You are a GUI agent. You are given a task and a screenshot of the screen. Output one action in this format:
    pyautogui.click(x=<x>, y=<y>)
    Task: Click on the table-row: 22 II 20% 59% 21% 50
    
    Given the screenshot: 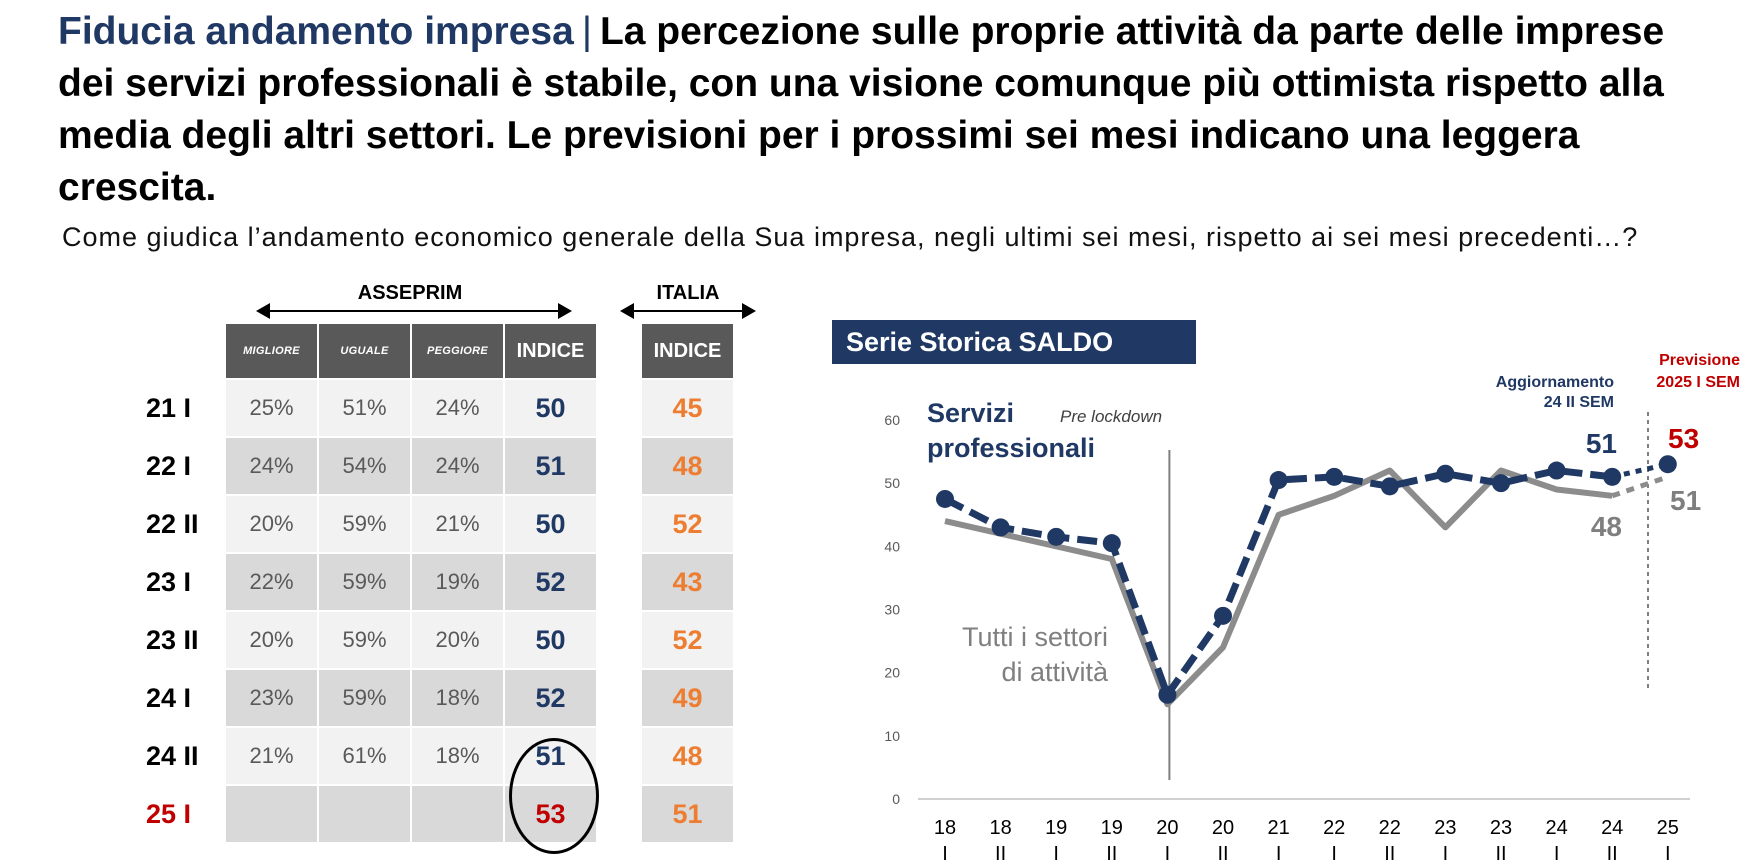 What is the action you would take?
    pyautogui.click(x=365, y=524)
    